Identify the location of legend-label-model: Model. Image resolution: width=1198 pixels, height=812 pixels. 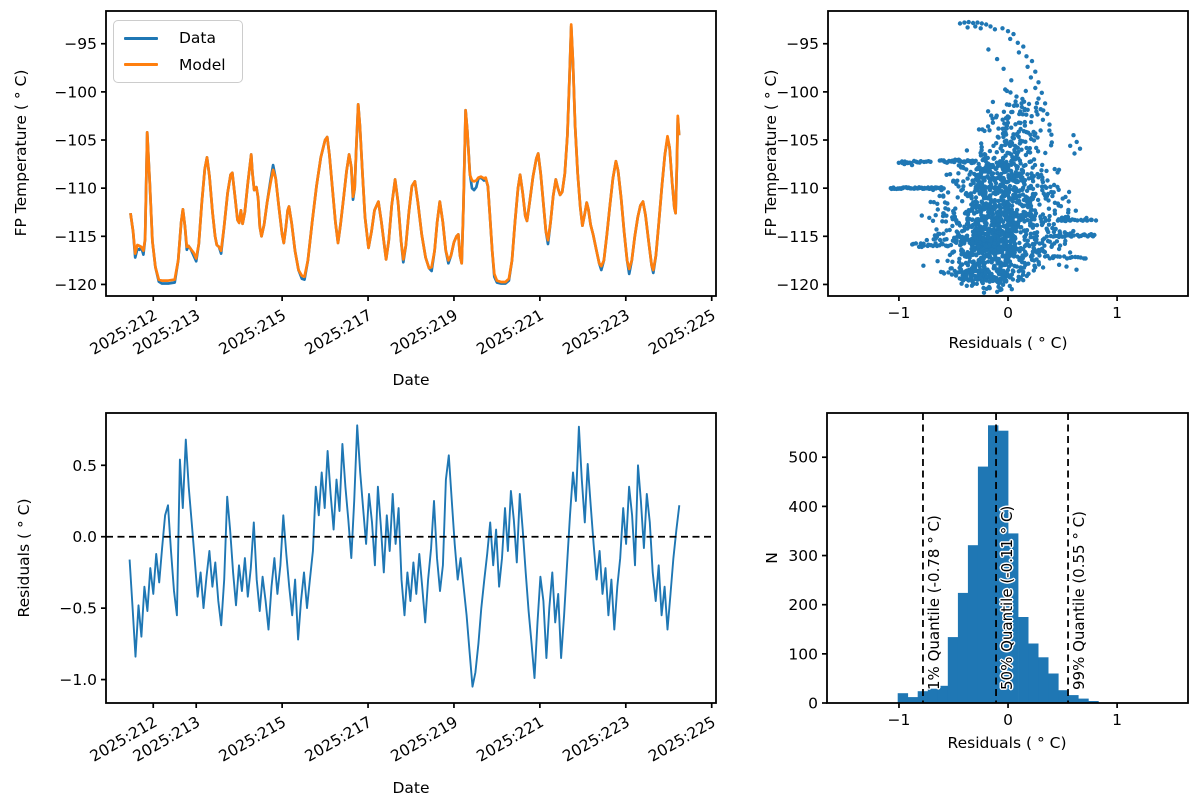
(202, 64).